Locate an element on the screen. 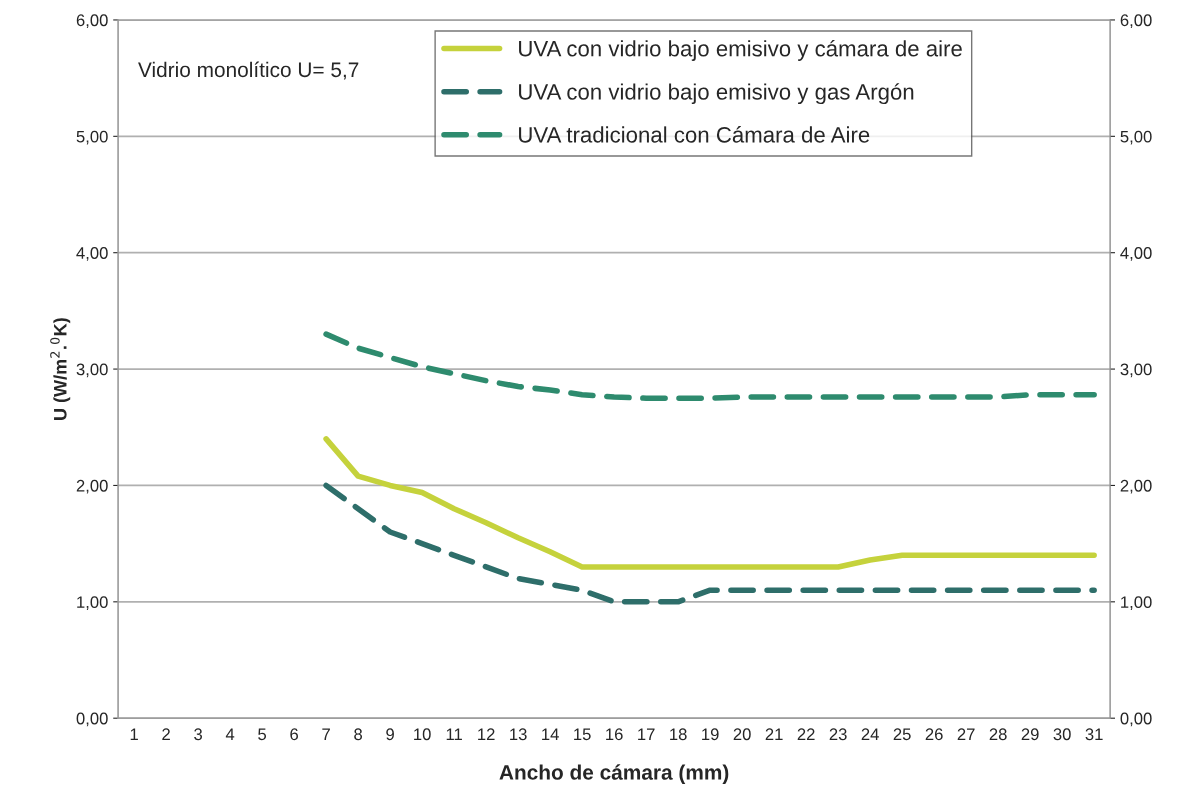 The width and height of the screenshot is (1181, 798). y-tick-label: 5,00 is located at coordinates (92, 137).